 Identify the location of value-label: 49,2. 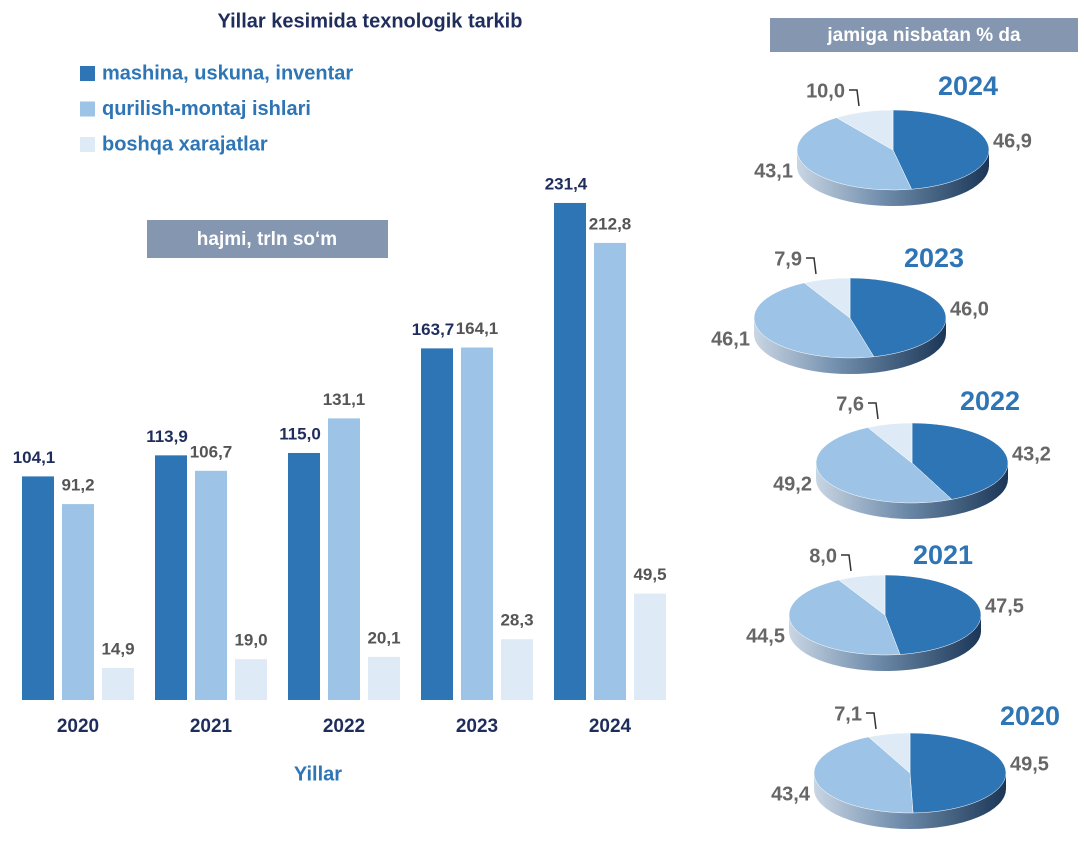
(792, 484).